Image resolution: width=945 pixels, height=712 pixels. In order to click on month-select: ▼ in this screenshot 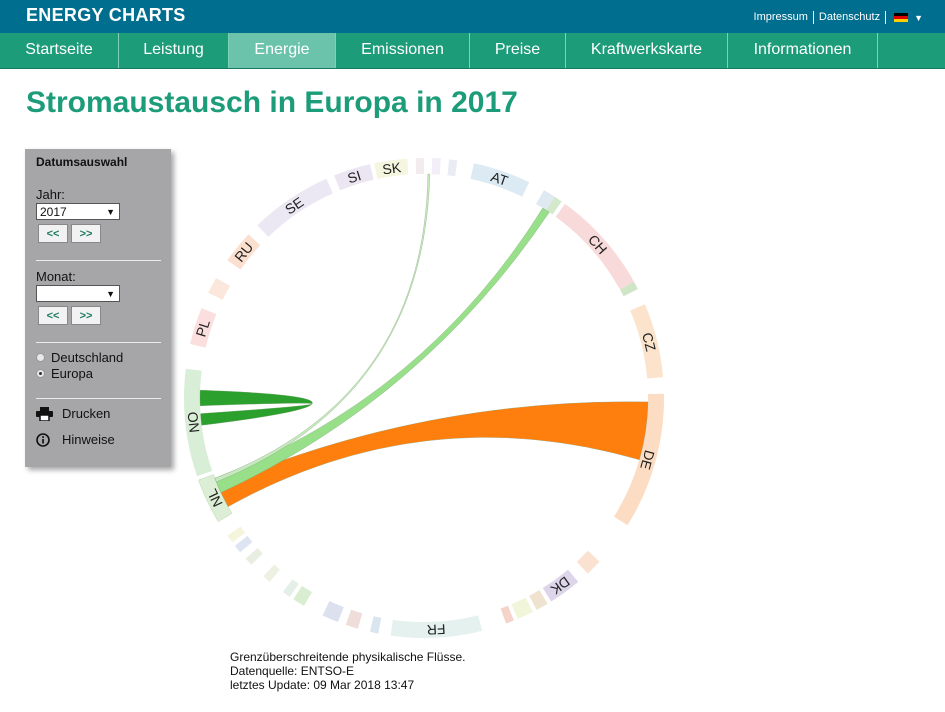, I will do `click(78, 293)`.